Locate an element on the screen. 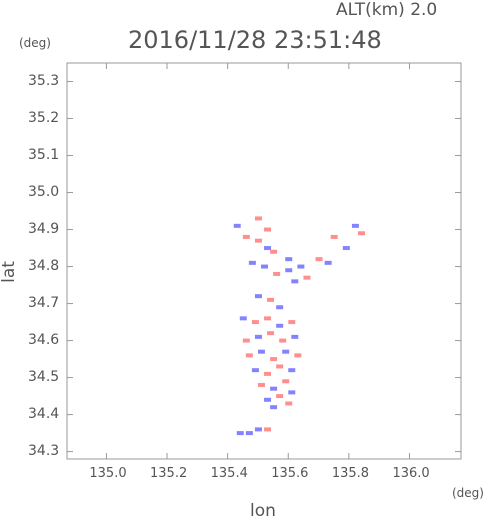 The width and height of the screenshot is (491, 521). timestamp-title: 2016/11/28 23:51:48 is located at coordinates (255, 40).